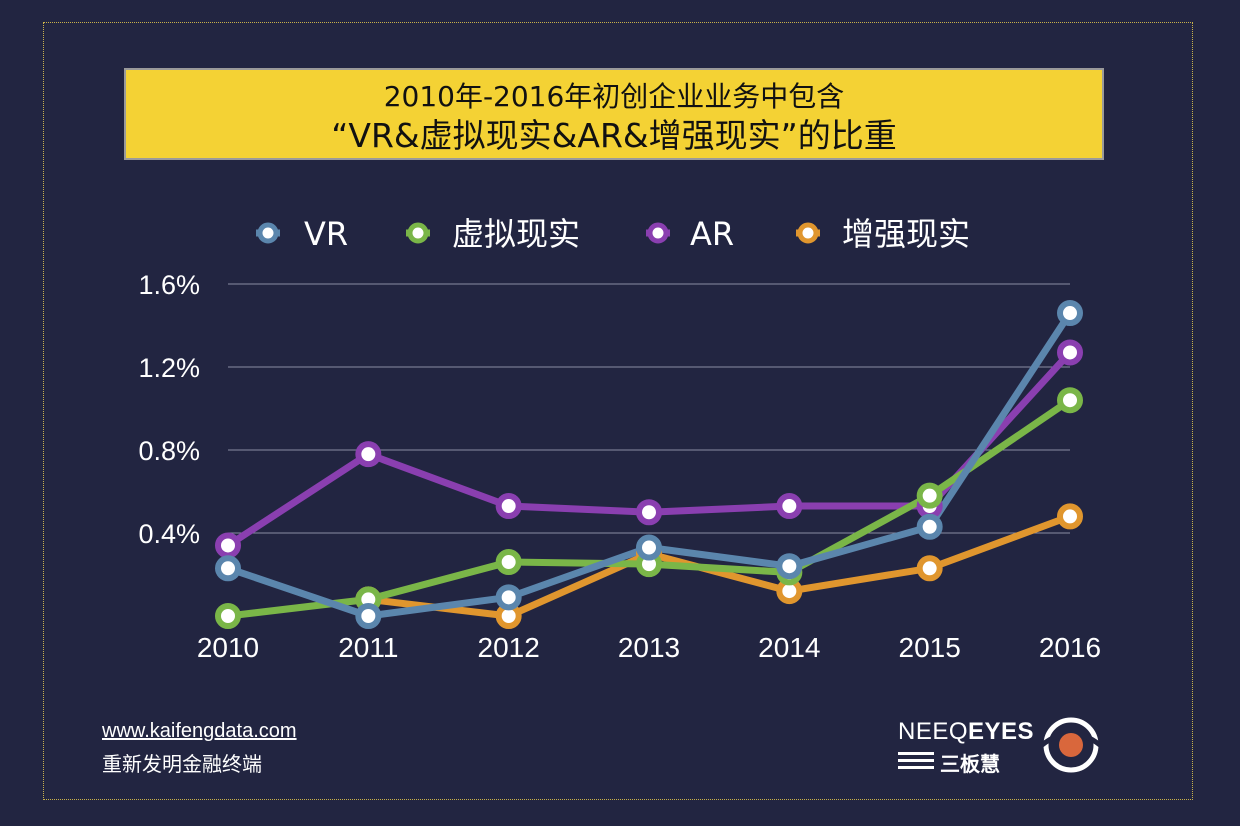 The width and height of the screenshot is (1240, 826). Describe the element at coordinates (182, 764) in the screenshot. I see `footer-slogan: 重新发明金融终端` at that location.